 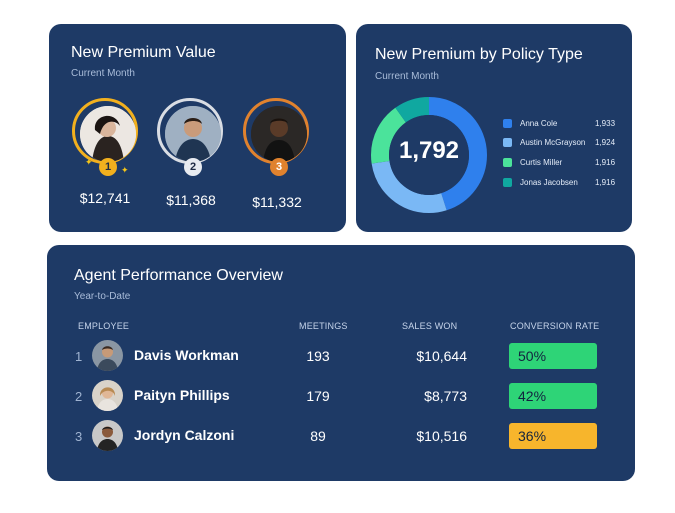 I want to click on conversion-rate-badge: 42%, so click(x=553, y=396).